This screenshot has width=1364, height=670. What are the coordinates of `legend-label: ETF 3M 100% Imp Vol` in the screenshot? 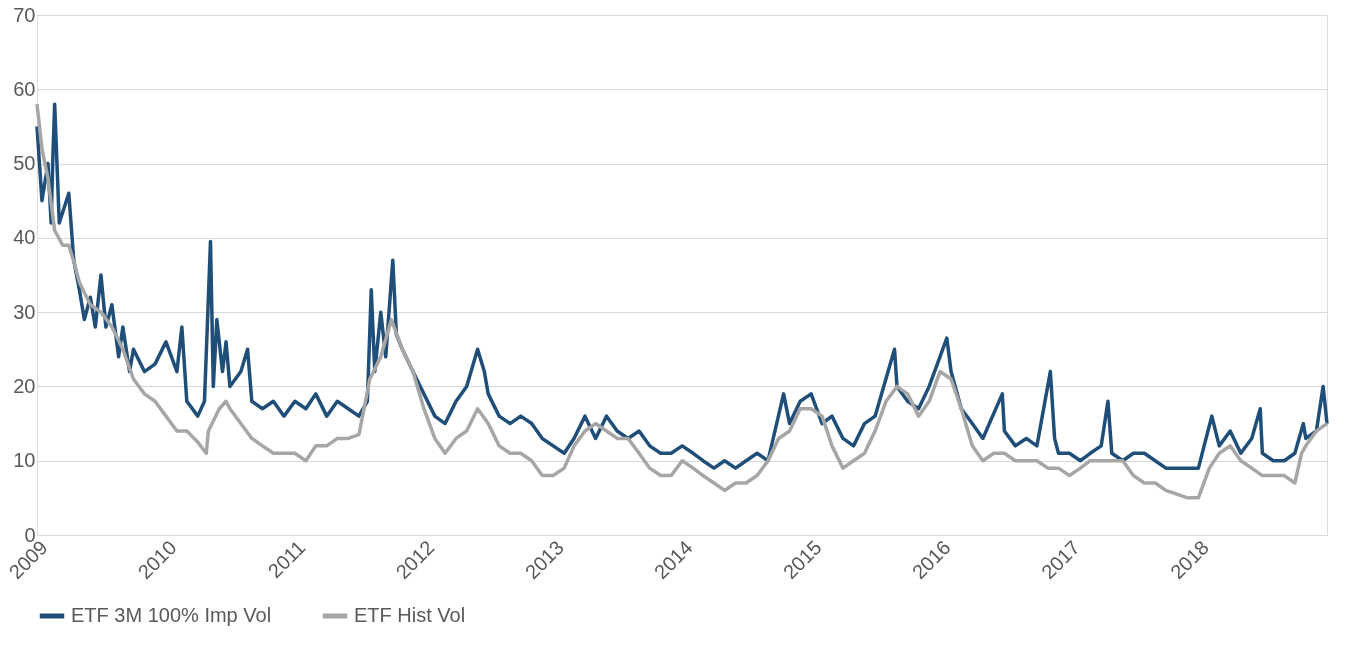 It's located at (171, 615).